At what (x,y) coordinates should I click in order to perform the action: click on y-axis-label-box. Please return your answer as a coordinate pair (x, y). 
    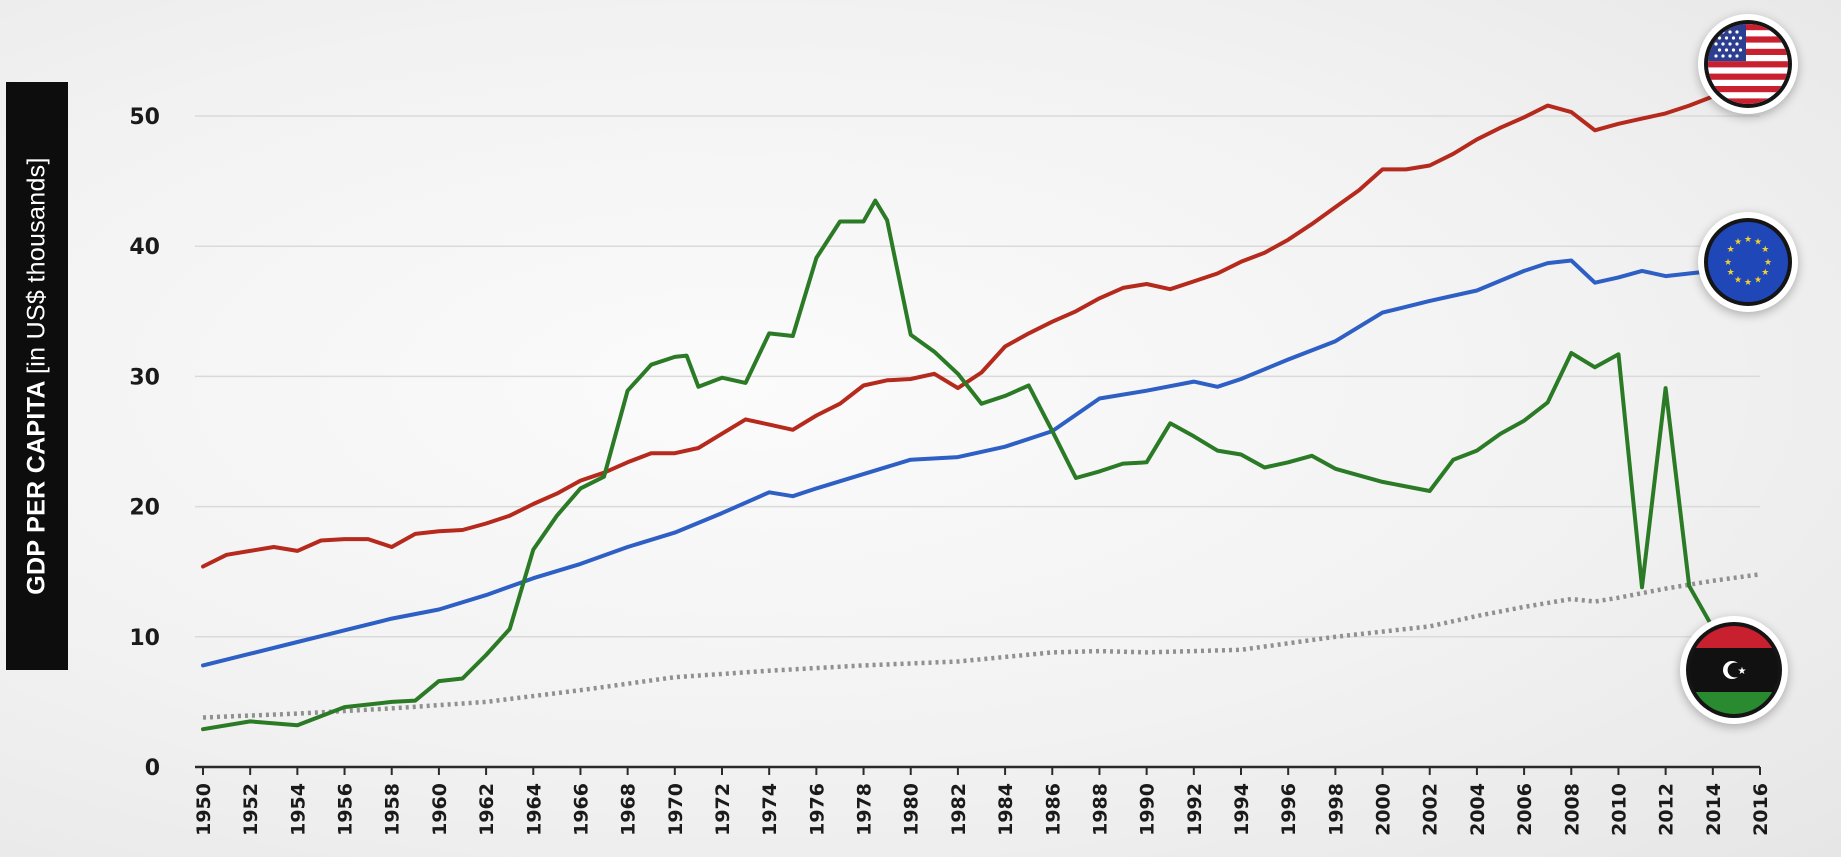
    Looking at the image, I should click on (37, 376).